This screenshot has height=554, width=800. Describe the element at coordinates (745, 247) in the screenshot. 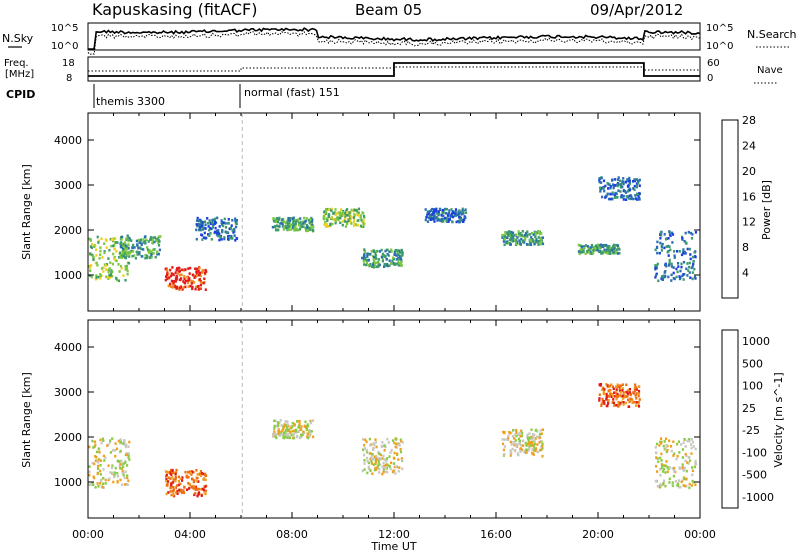

I see `colorbar-tick-label: 8` at that location.